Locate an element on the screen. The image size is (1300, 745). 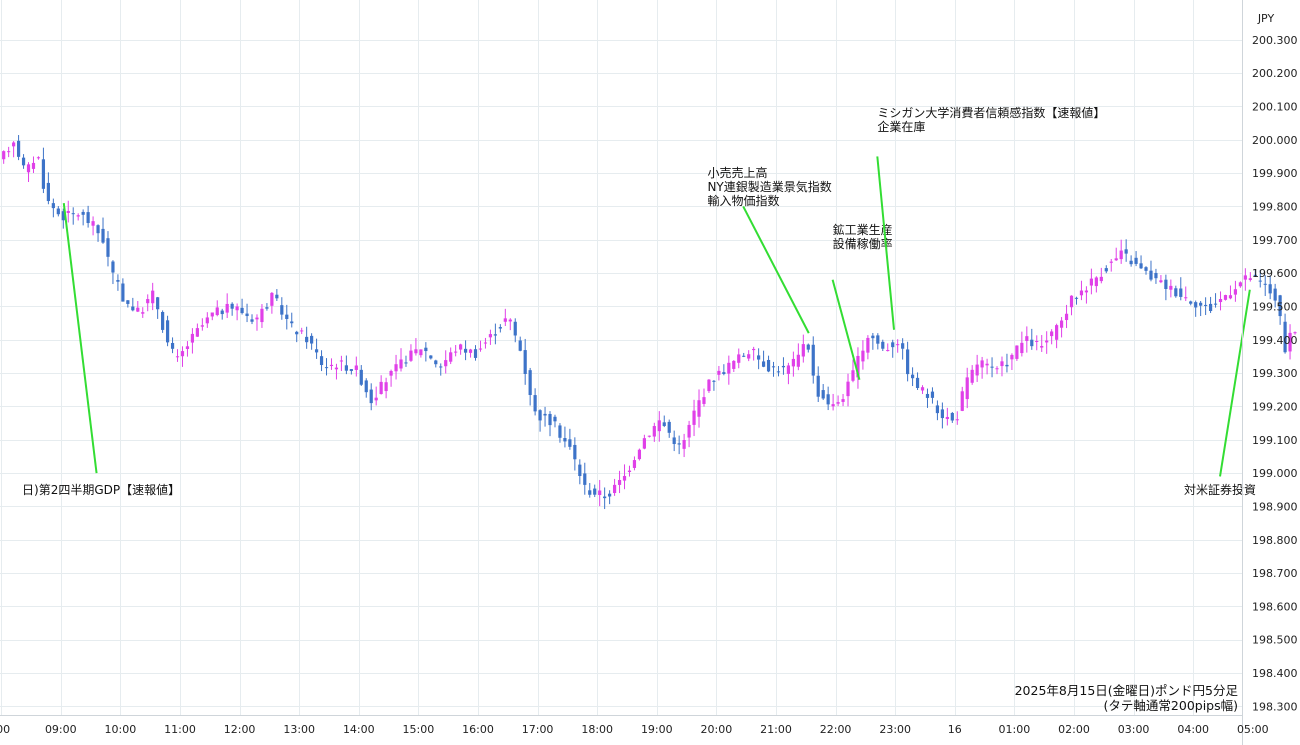
annotation-leader-line is located at coordinates (80, 338).